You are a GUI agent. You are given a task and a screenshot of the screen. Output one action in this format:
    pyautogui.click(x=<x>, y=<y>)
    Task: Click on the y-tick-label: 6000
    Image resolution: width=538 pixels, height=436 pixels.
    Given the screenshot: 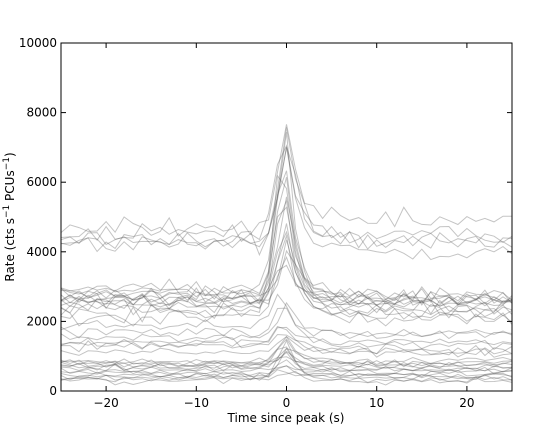 What is the action you would take?
    pyautogui.click(x=41, y=182)
    